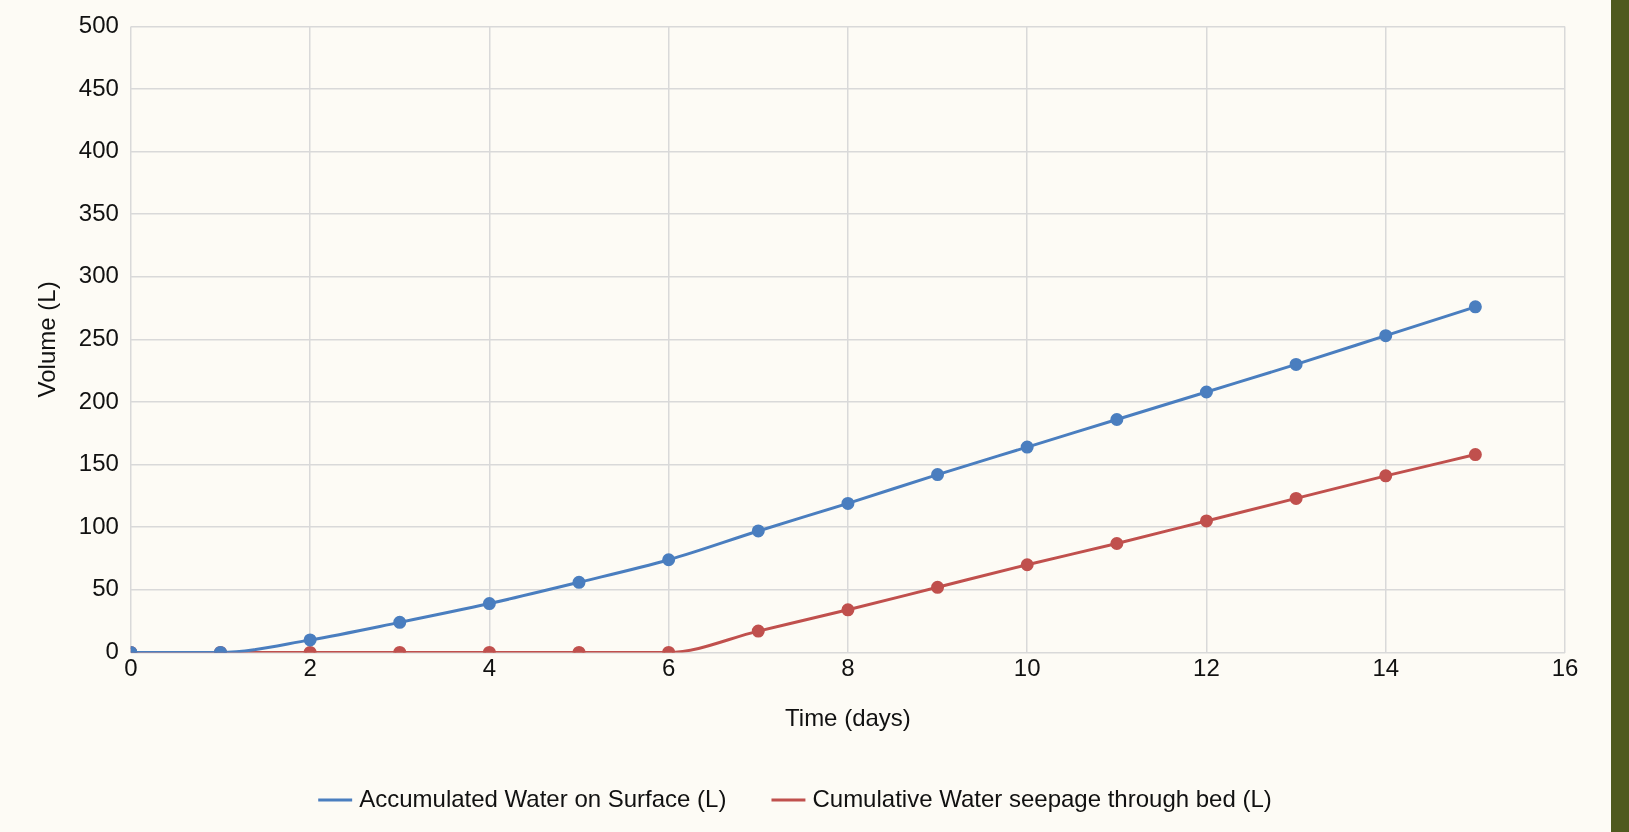  Describe the element at coordinates (848, 718) in the screenshot. I see `x-axis-title: Time (days)` at that location.